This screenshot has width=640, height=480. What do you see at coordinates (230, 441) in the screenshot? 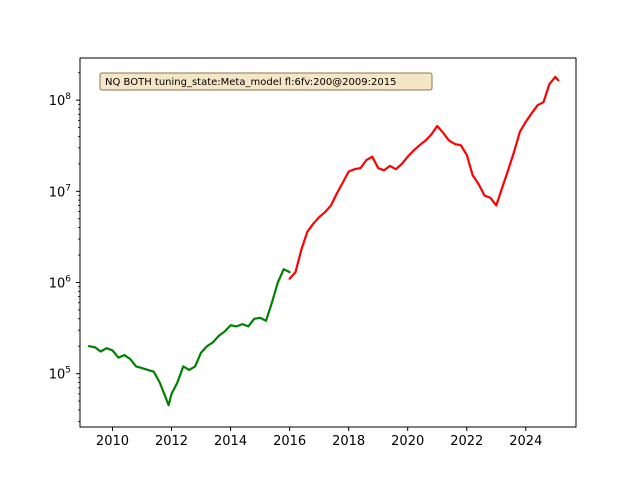
I see `x-tick-label: 2014` at bounding box center [230, 441].